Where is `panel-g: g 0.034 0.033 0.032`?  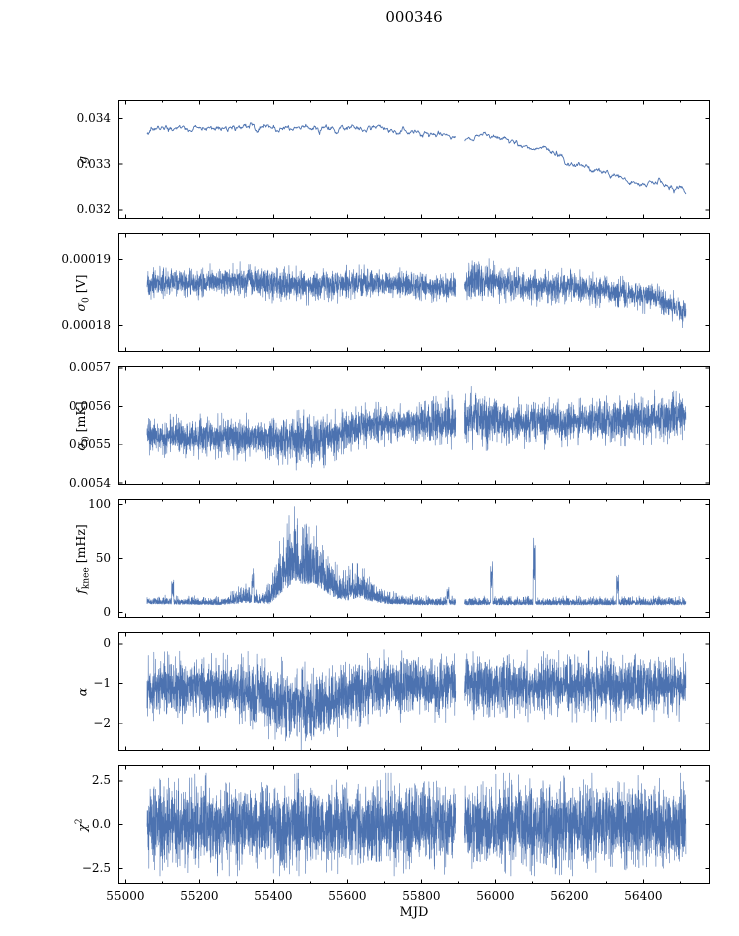 panel-g: g 0.034 0.033 0.032 is located at coordinates (369, 159).